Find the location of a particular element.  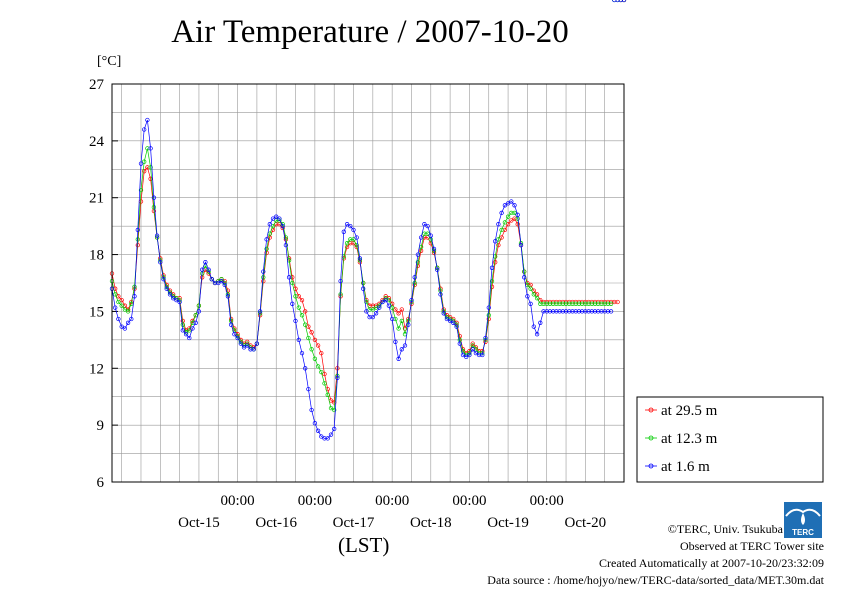

x-axis-label: (LST) is located at coordinates (364, 545).